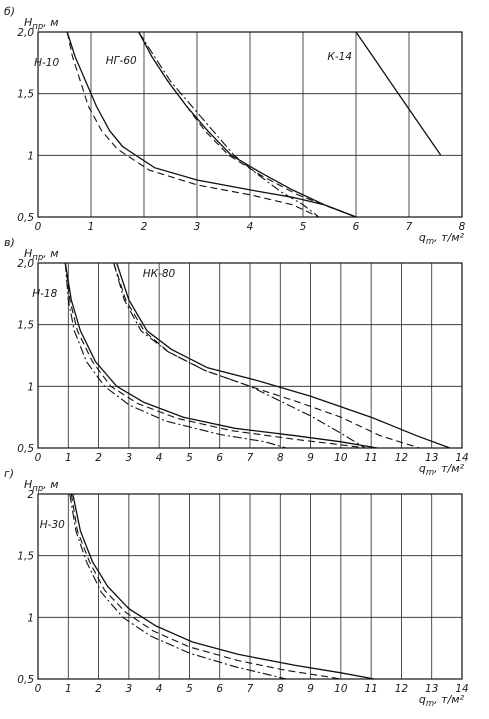 Image resolution: width=489 pixels, height=719 pixels. I want to click on series-label: Н-10, so click(46, 63).